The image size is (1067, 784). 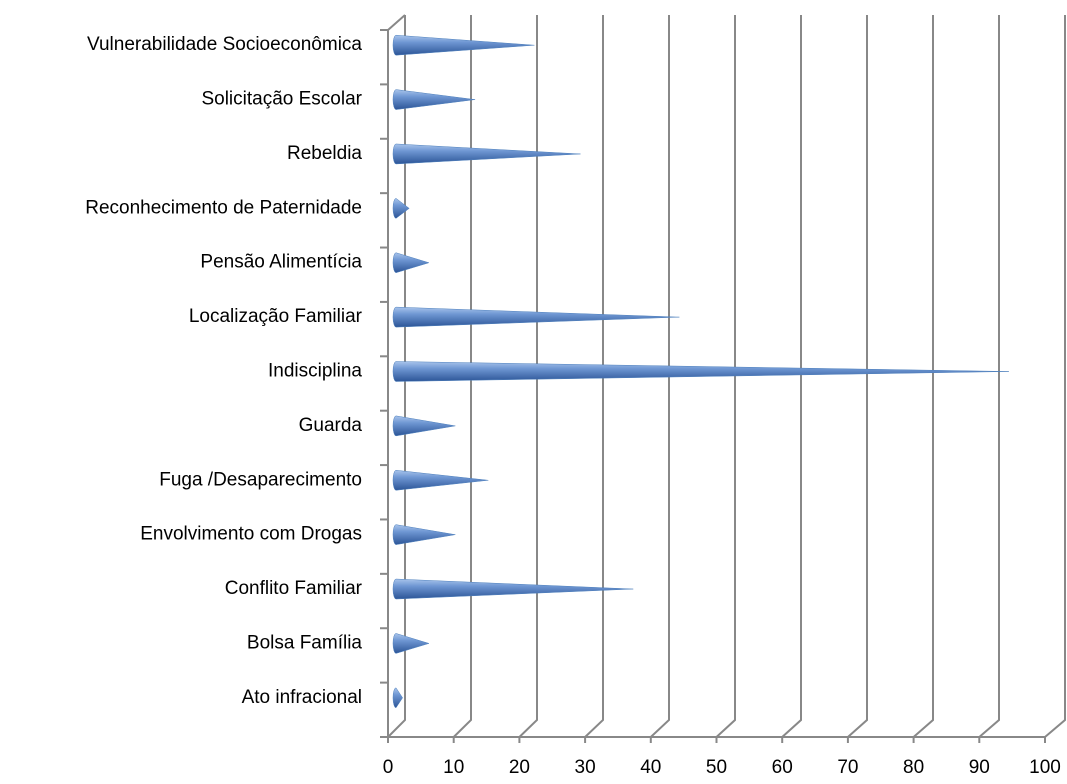 What do you see at coordinates (1045, 767) in the screenshot?
I see `x-tick-label: 100` at bounding box center [1045, 767].